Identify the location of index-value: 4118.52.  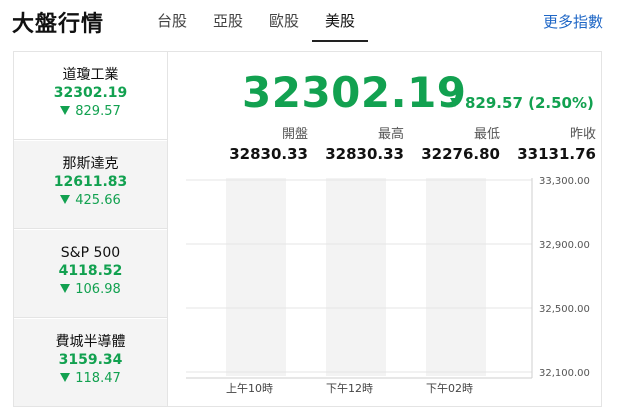
(90, 271).